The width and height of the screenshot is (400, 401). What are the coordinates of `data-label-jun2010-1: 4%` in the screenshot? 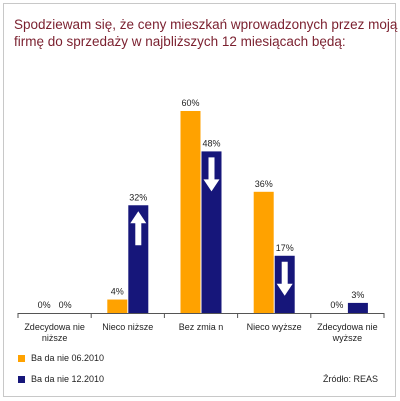 It's located at (117, 292).